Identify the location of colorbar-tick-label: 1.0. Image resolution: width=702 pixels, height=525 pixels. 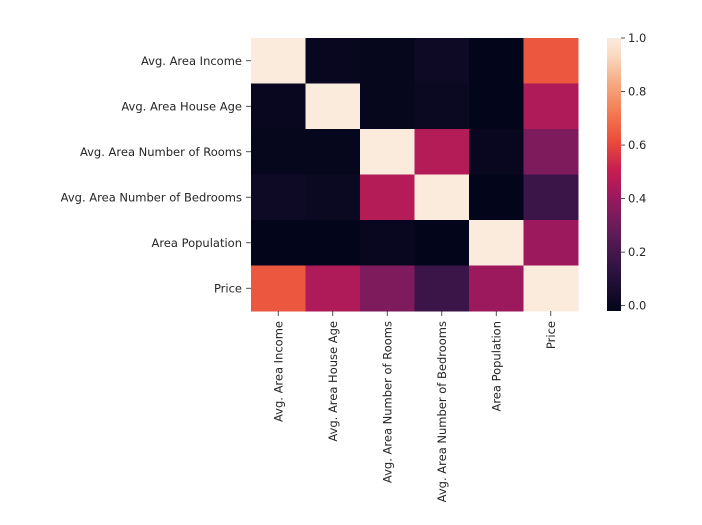
(637, 38).